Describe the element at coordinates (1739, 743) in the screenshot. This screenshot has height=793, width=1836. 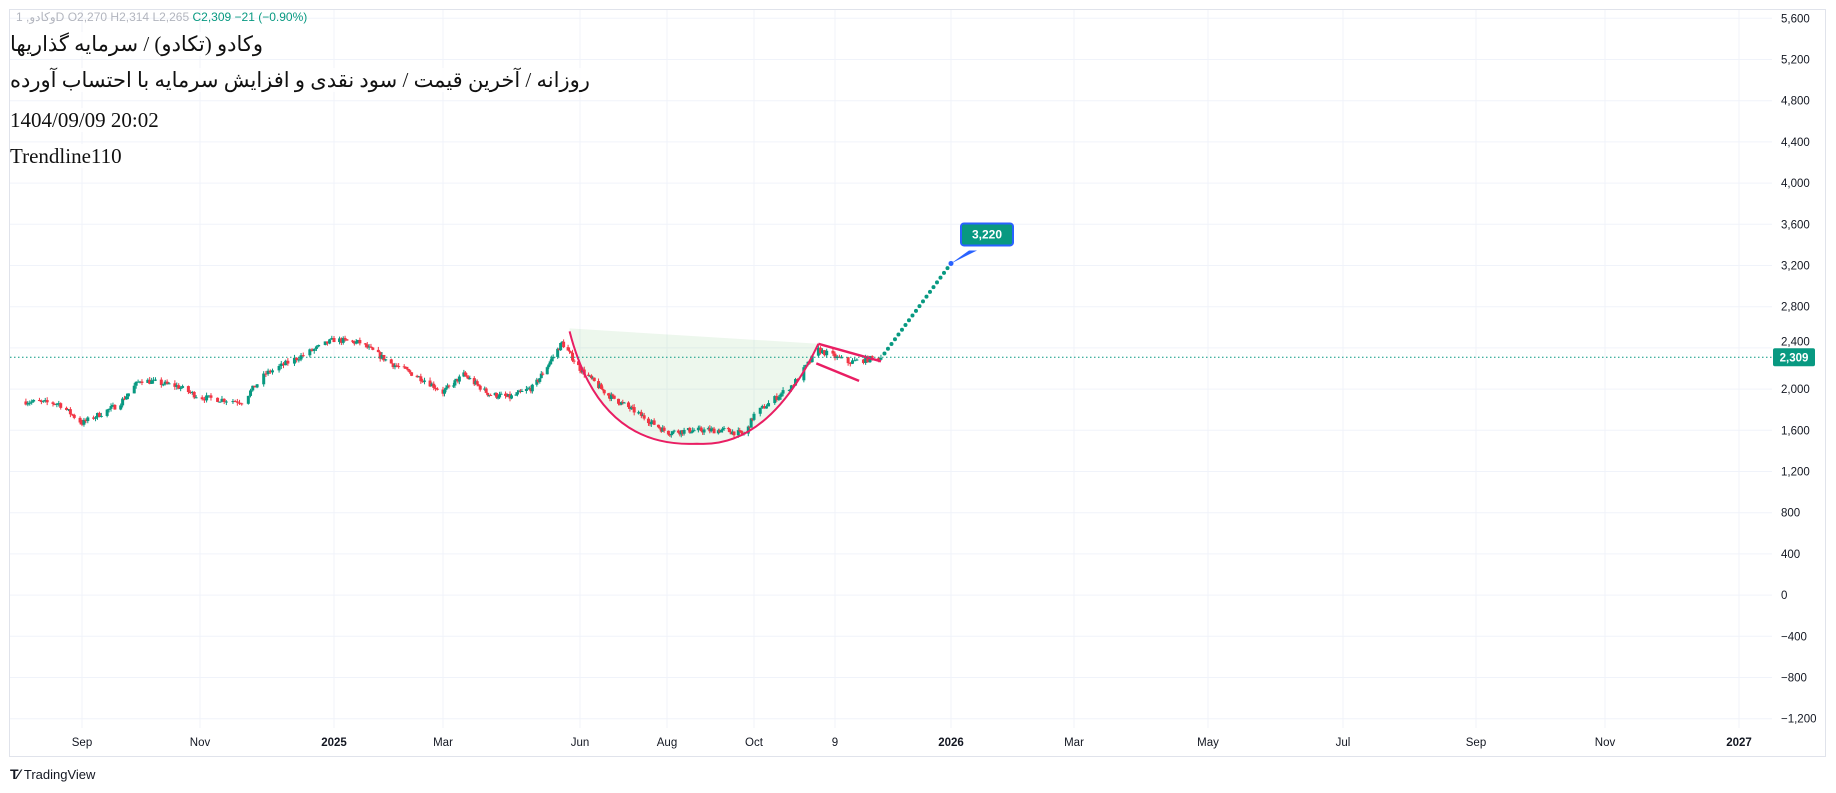
I see `x-tick-label: 2027` at that location.